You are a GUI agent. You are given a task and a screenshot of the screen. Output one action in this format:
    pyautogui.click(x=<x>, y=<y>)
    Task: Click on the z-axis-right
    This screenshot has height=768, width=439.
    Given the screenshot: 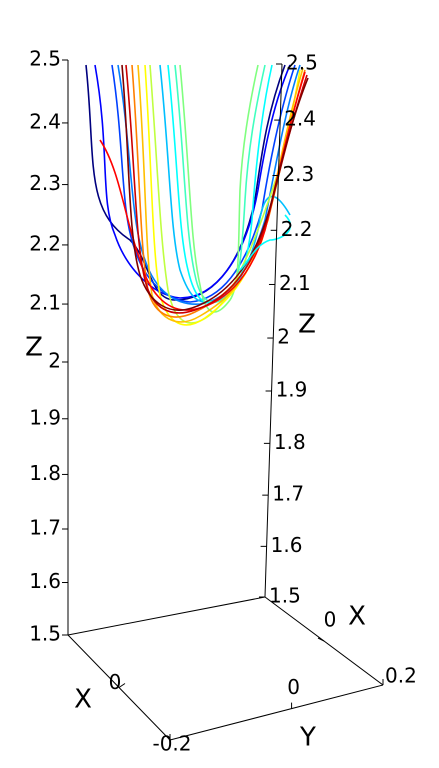 What is the action you would take?
    pyautogui.click(x=273, y=330)
    